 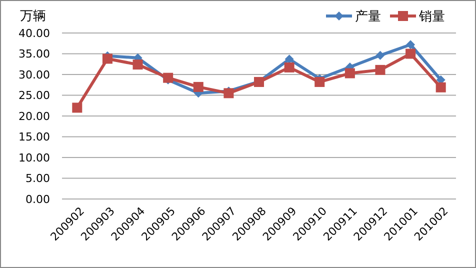 I want to click on y-tick-label: 20.00, so click(x=34, y=116).